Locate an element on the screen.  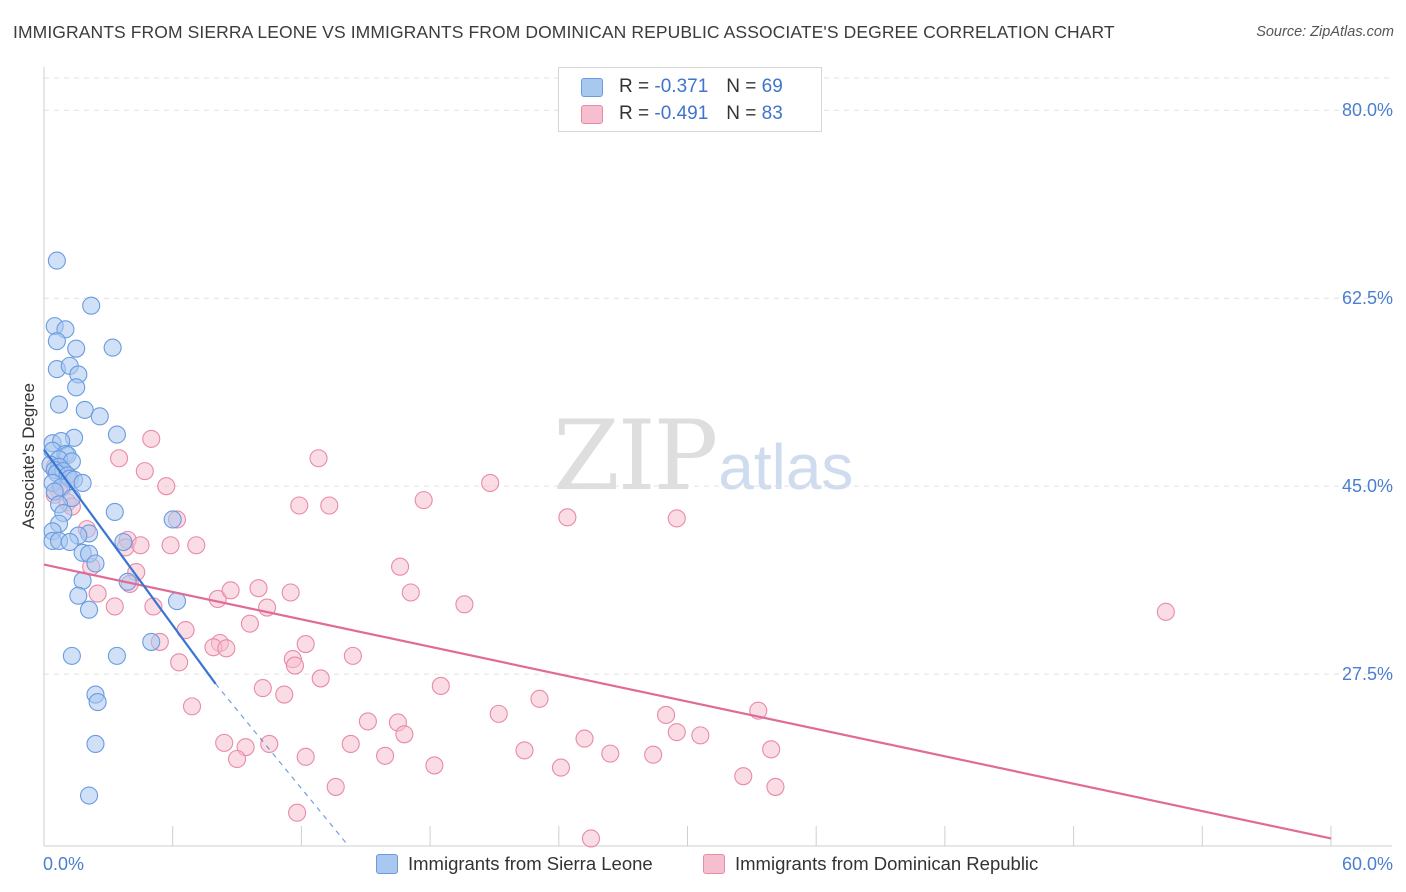
bottom-legend-label: Immigrants from Dominican Republic is located at coordinates (887, 863).